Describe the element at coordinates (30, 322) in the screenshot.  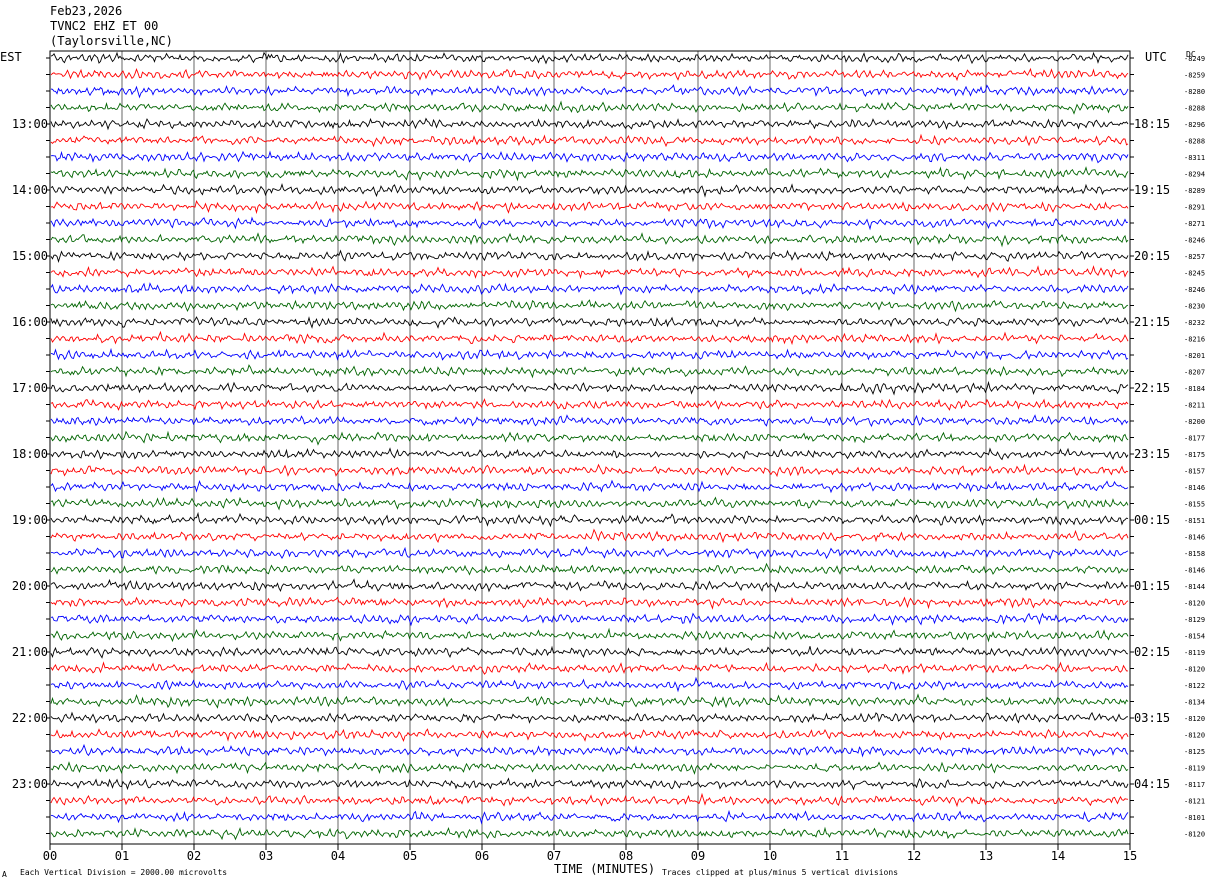
I see `left-hour-label: 16:00` at that location.